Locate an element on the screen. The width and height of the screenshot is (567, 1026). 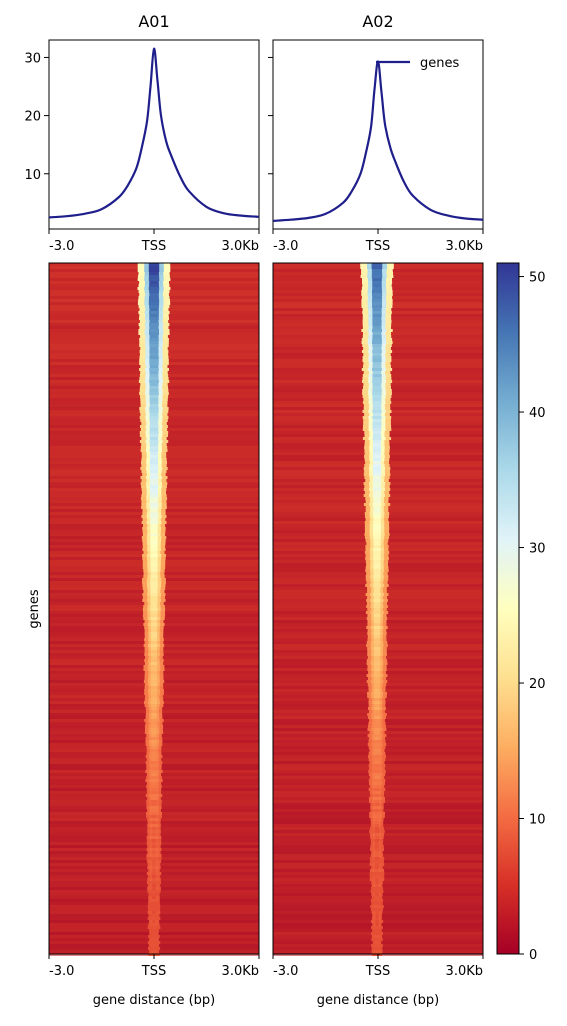
ytick-label: 10 is located at coordinates (32, 175).